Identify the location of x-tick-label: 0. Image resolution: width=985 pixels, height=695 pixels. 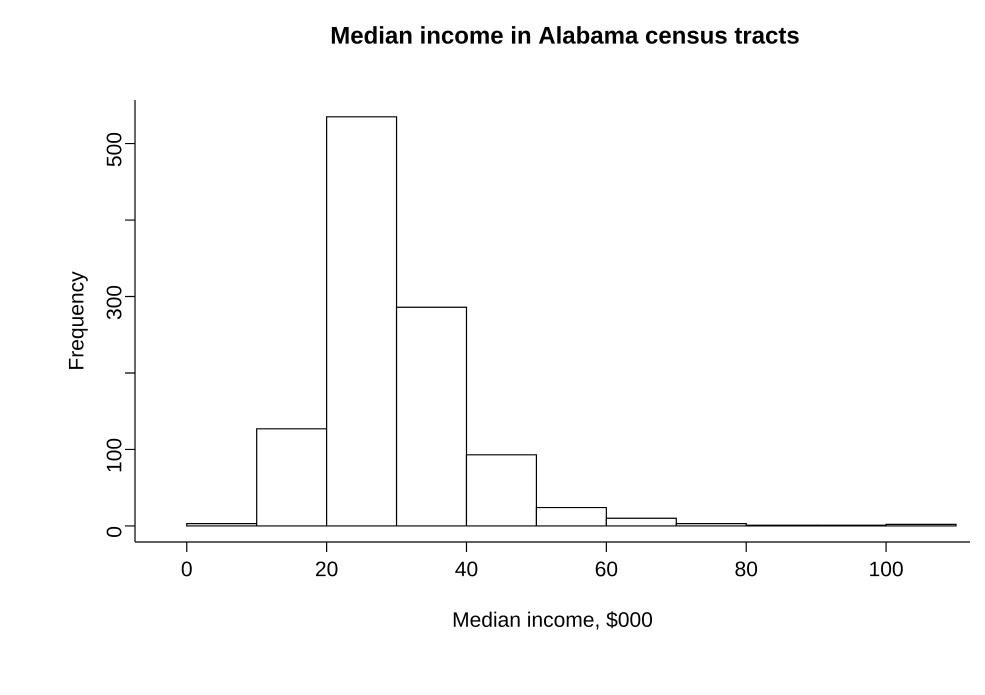
(187, 569).